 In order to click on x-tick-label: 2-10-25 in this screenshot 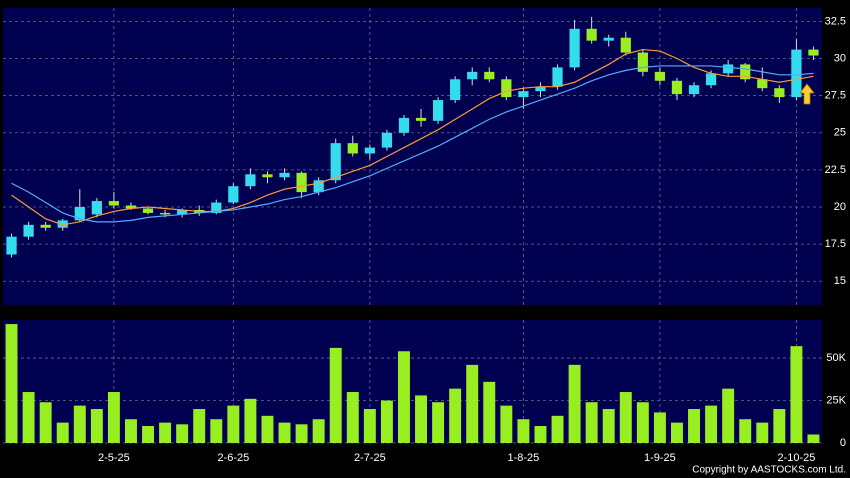, I will do `click(796, 458)`.